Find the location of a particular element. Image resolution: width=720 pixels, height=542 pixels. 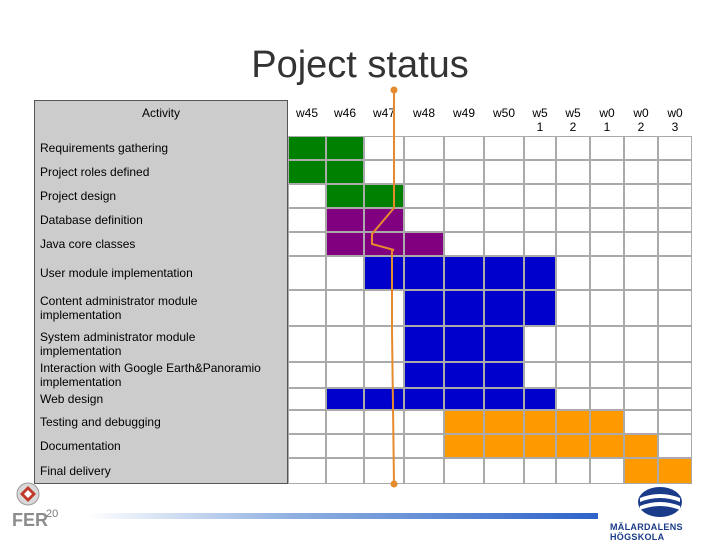

week-header: w45 is located at coordinates (306, 113).